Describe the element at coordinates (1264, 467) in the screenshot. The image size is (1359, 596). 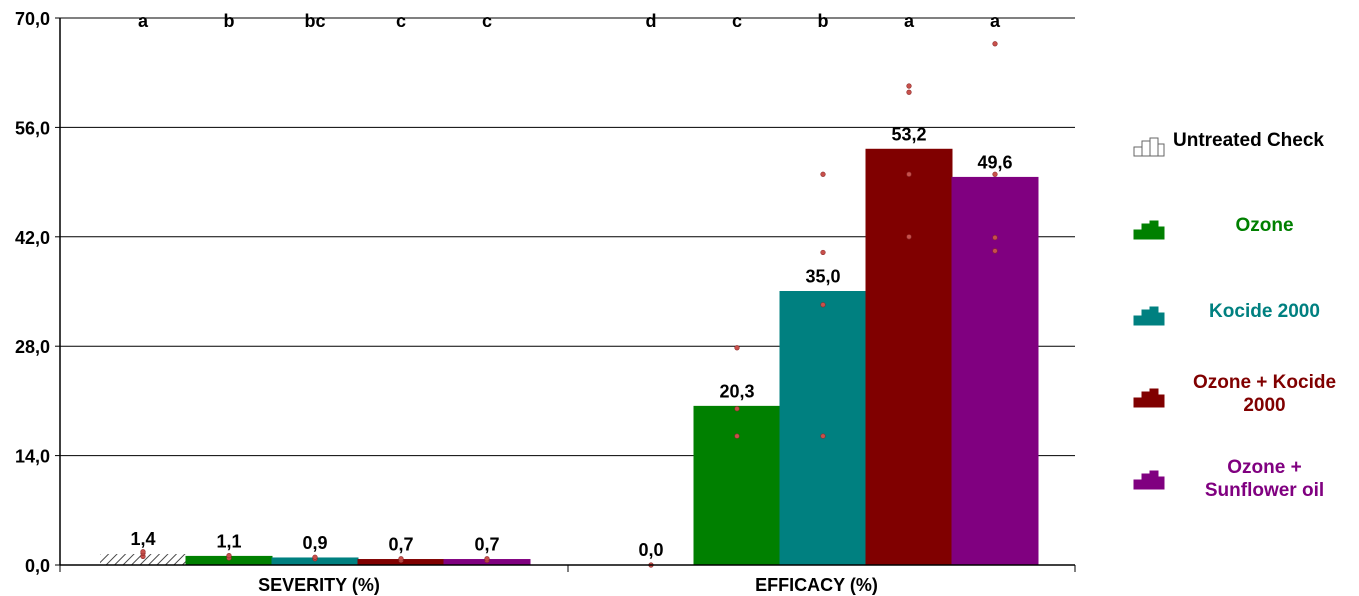
I see `legend-label-line: Ozone +` at that location.